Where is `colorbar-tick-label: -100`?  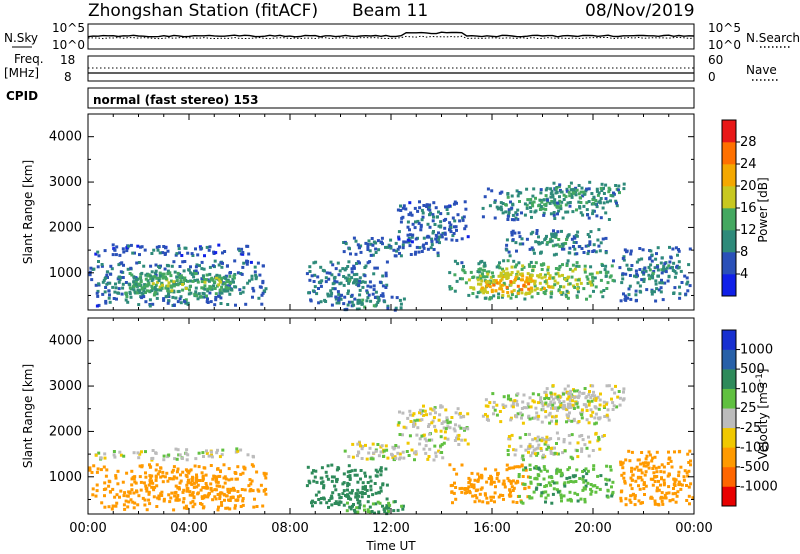 colorbar-tick-label: -100 is located at coordinates (755, 447).